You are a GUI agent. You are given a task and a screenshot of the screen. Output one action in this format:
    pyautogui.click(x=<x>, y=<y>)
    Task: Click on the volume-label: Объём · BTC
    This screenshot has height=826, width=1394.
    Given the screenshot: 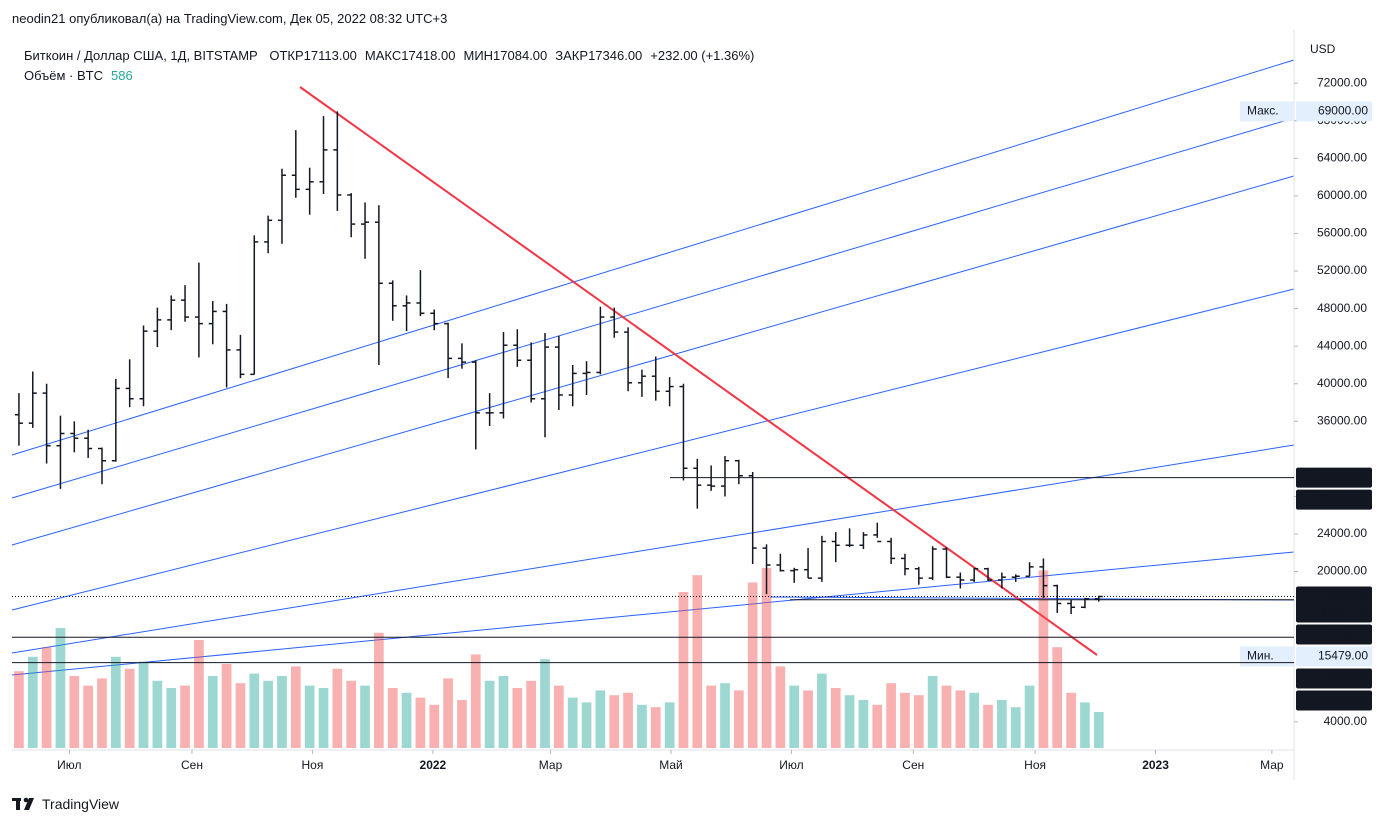 What is the action you would take?
    pyautogui.click(x=63, y=75)
    